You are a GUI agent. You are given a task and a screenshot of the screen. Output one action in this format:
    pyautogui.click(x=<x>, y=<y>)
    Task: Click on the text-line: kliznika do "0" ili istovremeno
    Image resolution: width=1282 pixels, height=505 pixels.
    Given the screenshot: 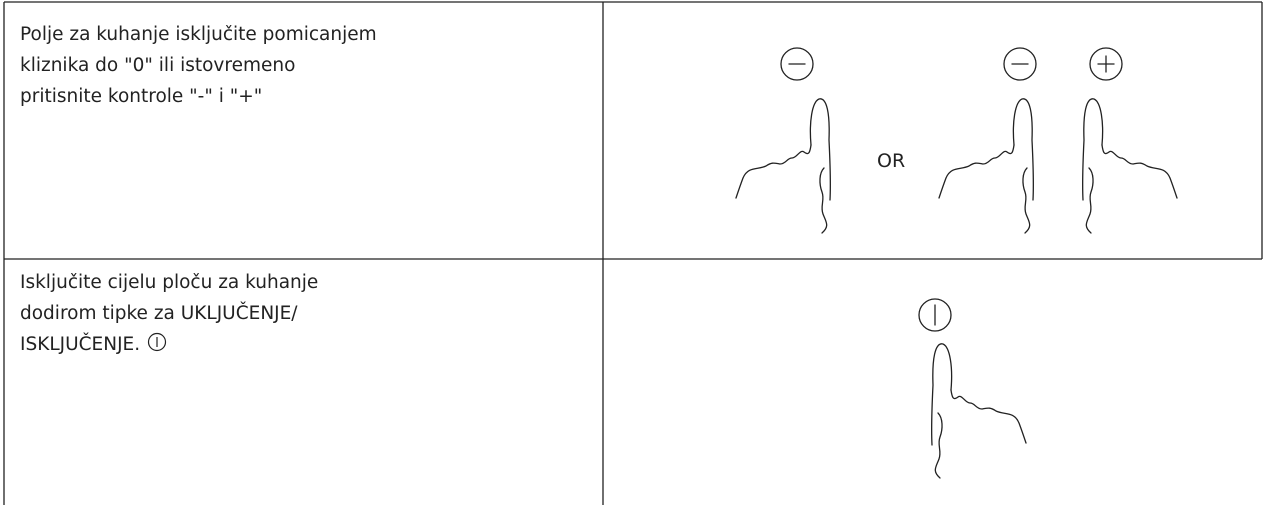 What is the action you would take?
    pyautogui.click(x=158, y=65)
    